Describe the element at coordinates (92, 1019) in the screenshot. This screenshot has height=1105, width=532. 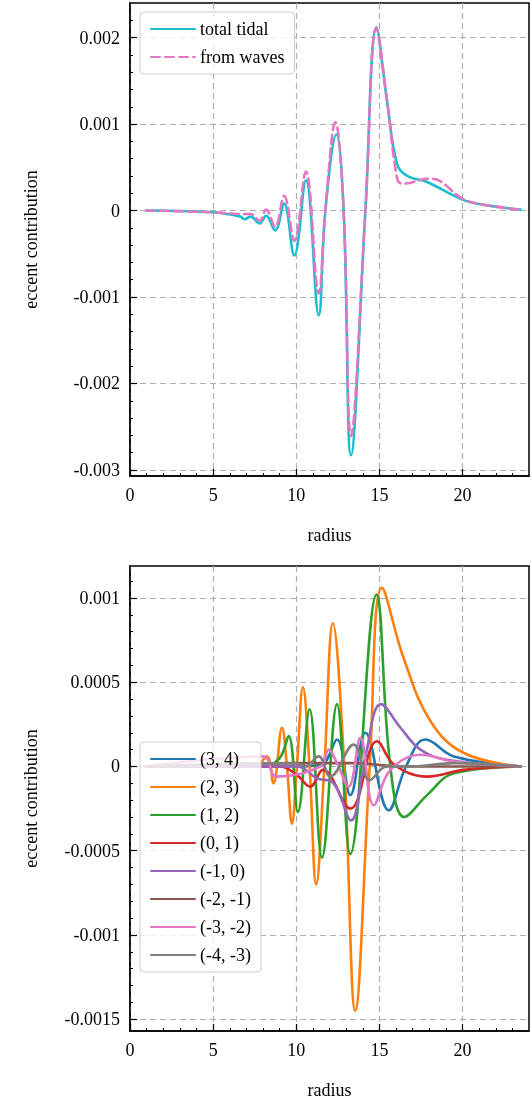
I see `y-tick-label: -0.0015` at that location.